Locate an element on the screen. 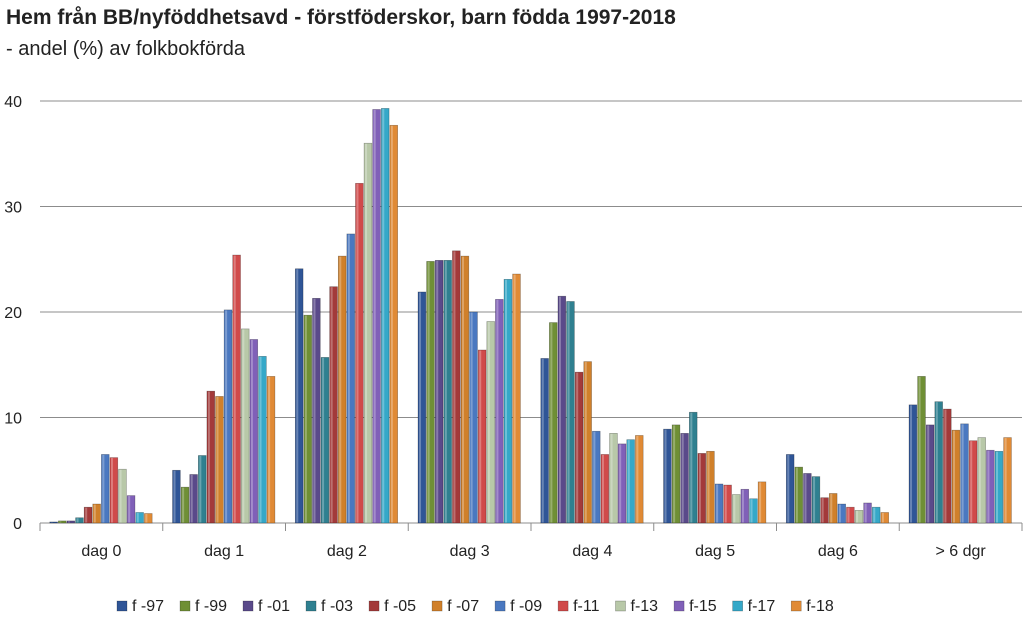 Image resolution: width=1024 pixels, height=633 pixels. legend-label: f -01 is located at coordinates (274, 606).